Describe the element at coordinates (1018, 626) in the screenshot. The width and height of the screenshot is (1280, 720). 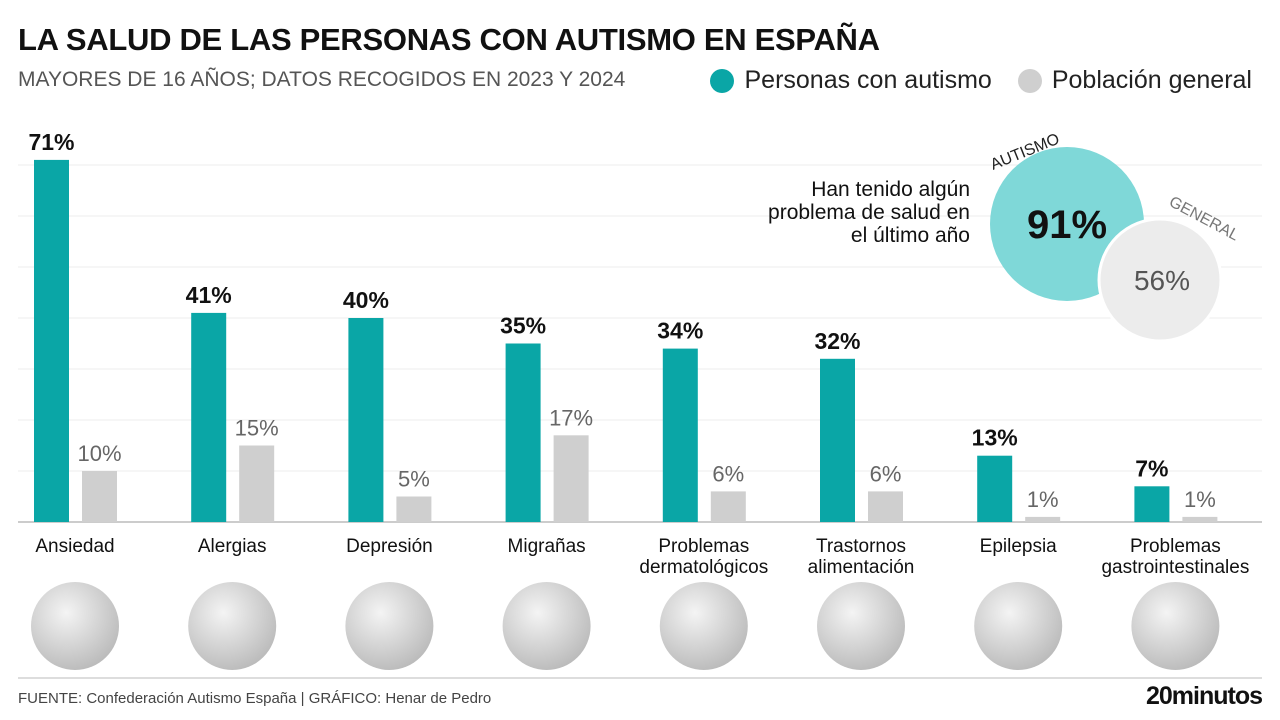
I see `brain-icon` at that location.